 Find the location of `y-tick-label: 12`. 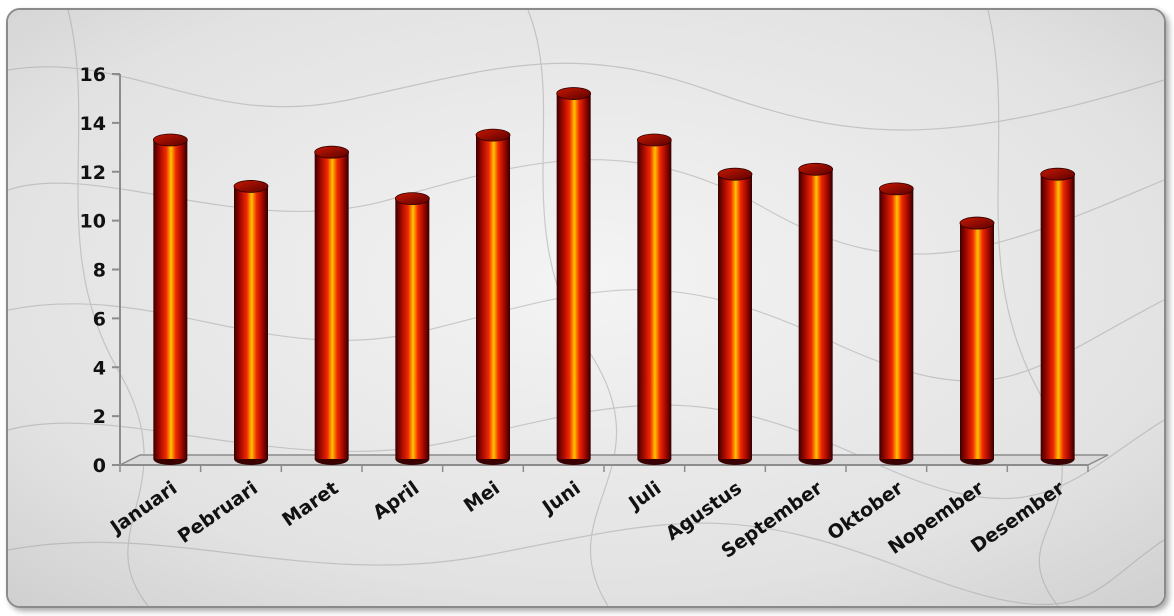

y-tick-label: 12 is located at coordinates (93, 173).